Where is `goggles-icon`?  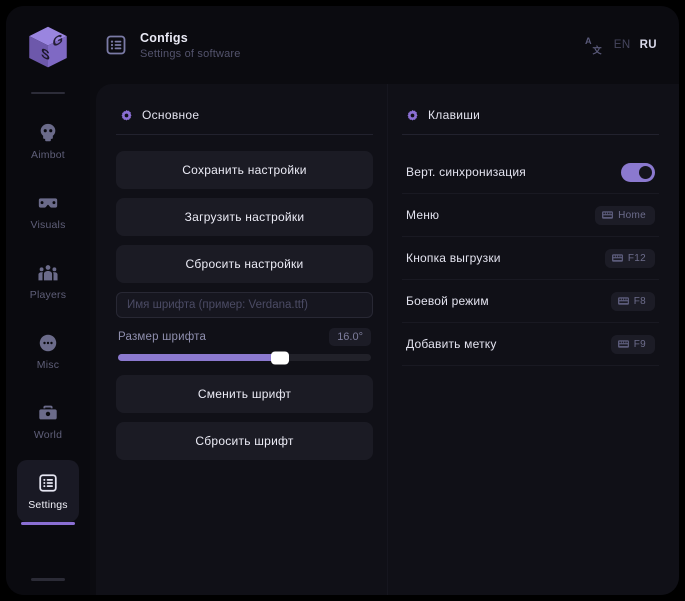
goggles-icon is located at coordinates (48, 203).